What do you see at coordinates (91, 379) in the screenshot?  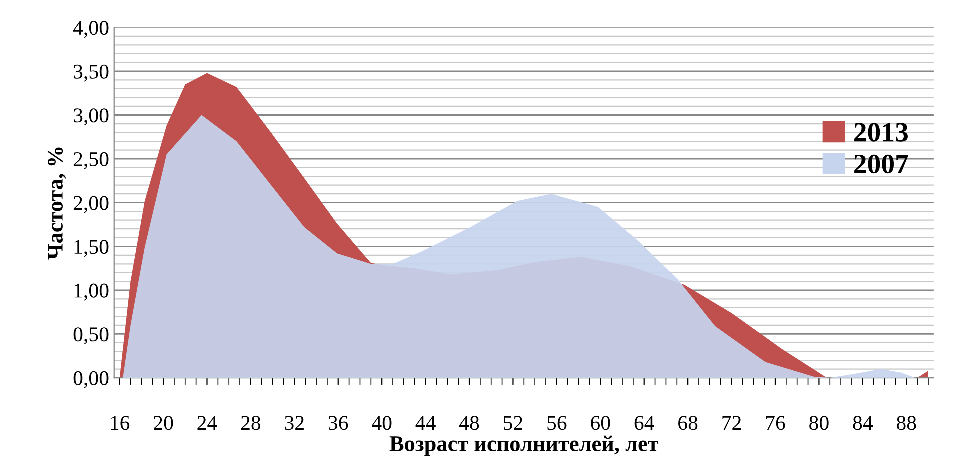 I see `y-tick-label: 0,00` at bounding box center [91, 379].